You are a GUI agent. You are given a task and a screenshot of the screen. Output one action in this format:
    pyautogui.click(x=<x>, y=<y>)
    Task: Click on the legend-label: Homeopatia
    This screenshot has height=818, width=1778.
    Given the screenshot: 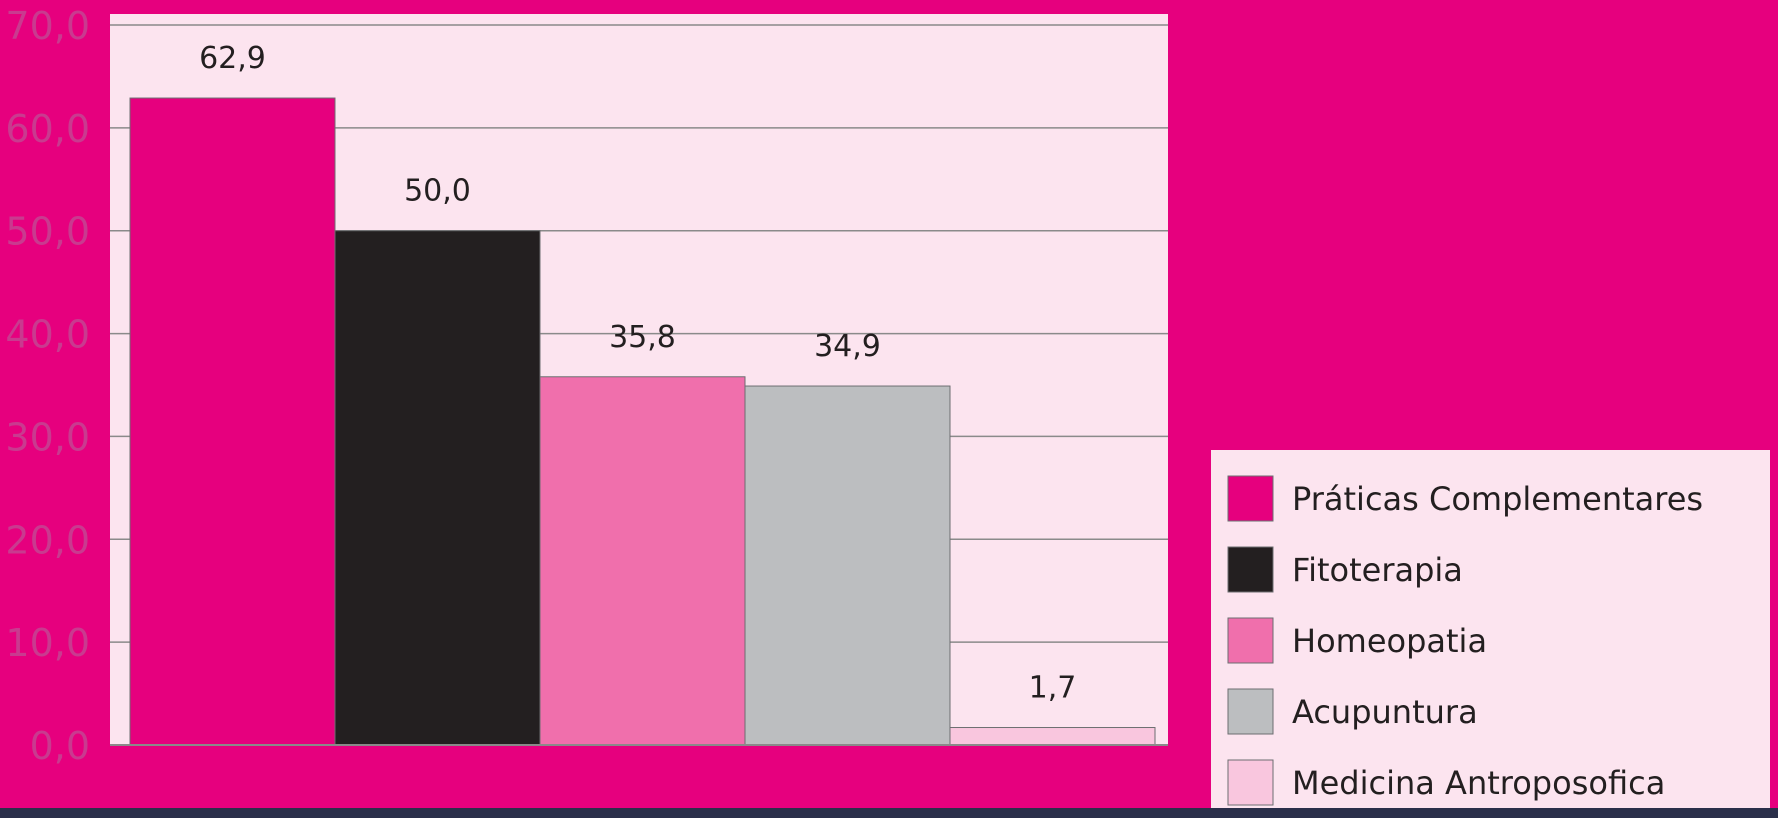 What is the action you would take?
    pyautogui.click(x=1389, y=641)
    